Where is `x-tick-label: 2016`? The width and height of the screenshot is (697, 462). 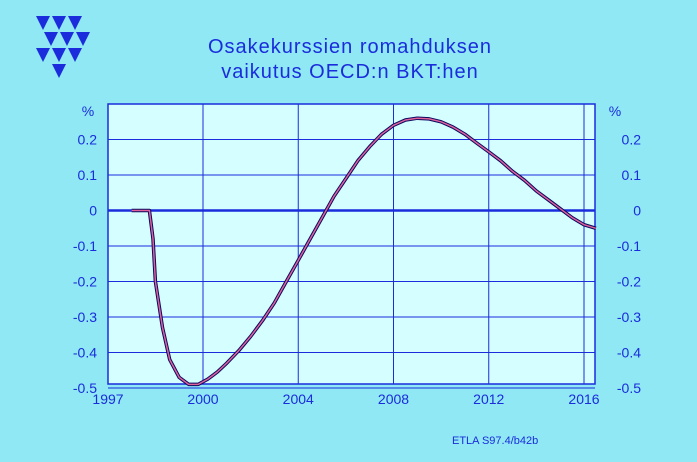
x-tick-label: 2016 is located at coordinates (583, 399).